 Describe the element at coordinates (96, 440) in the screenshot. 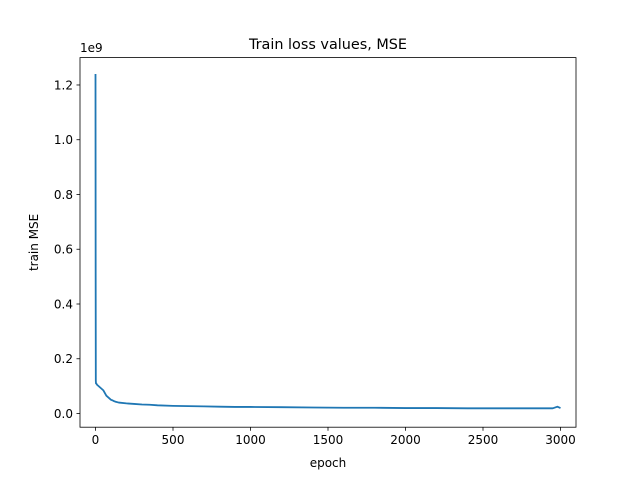

I see `x-tick-label: 0` at that location.